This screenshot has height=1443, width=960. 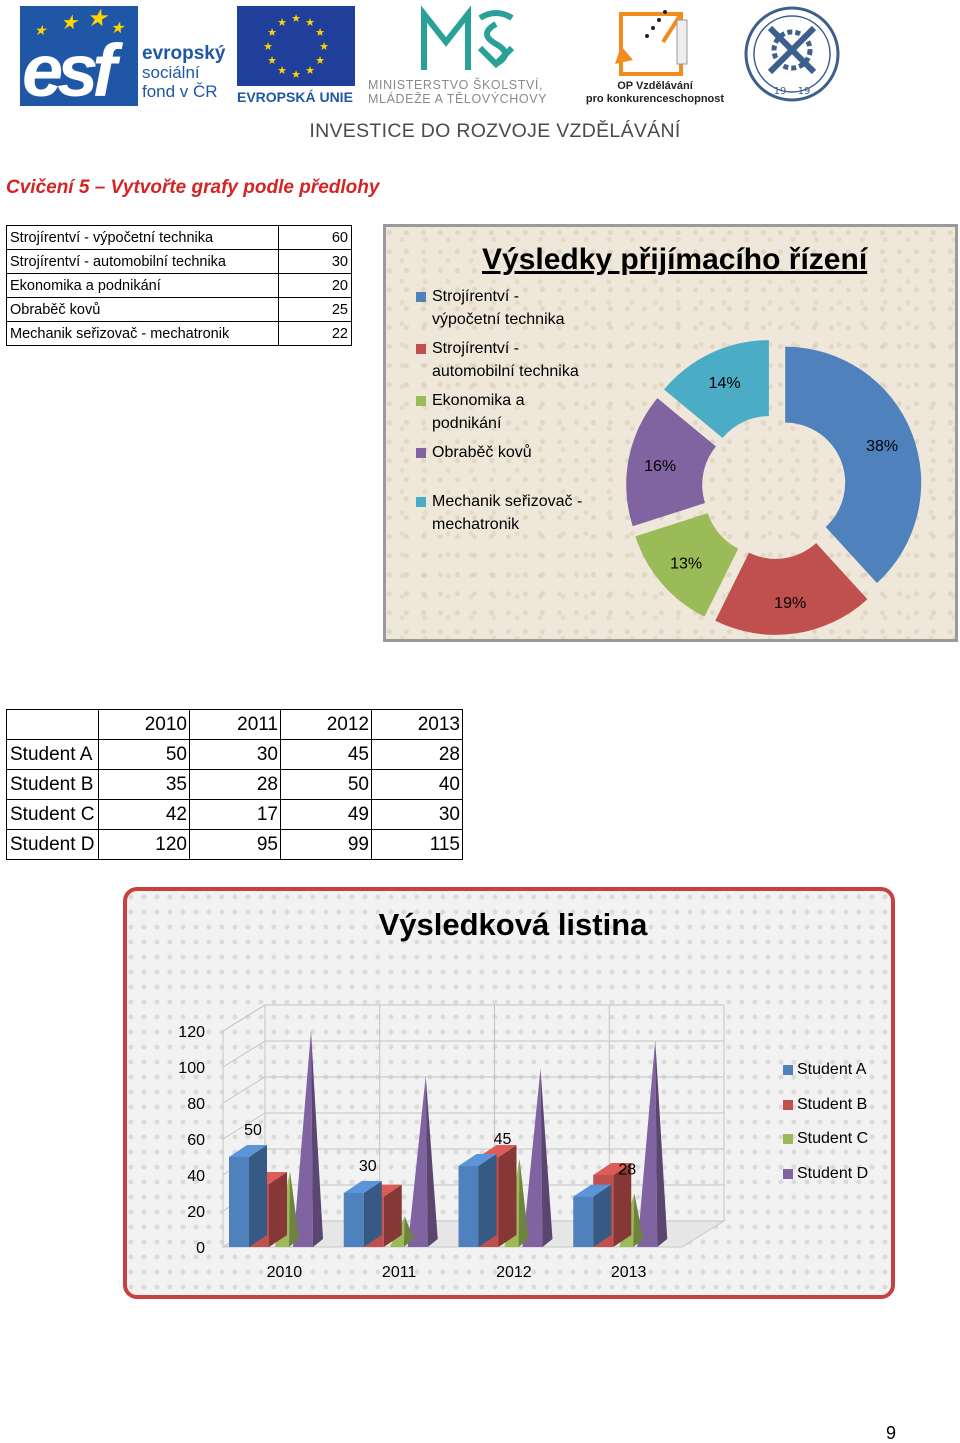 I want to click on table-cell: Student D, so click(x=52, y=844).